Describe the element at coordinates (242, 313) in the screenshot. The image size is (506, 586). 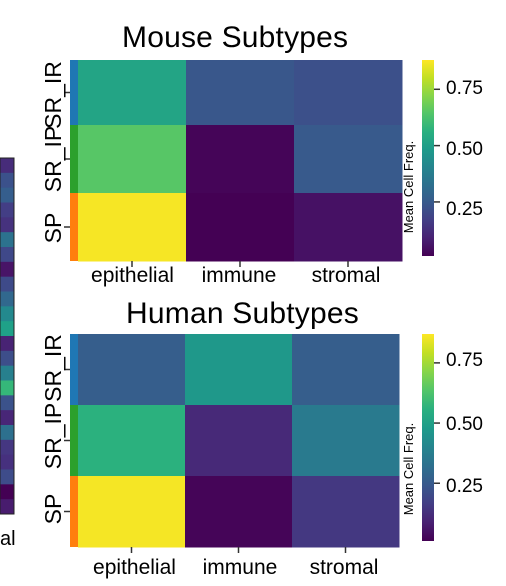
I see `chart-title-human: Human Subtypes` at that location.